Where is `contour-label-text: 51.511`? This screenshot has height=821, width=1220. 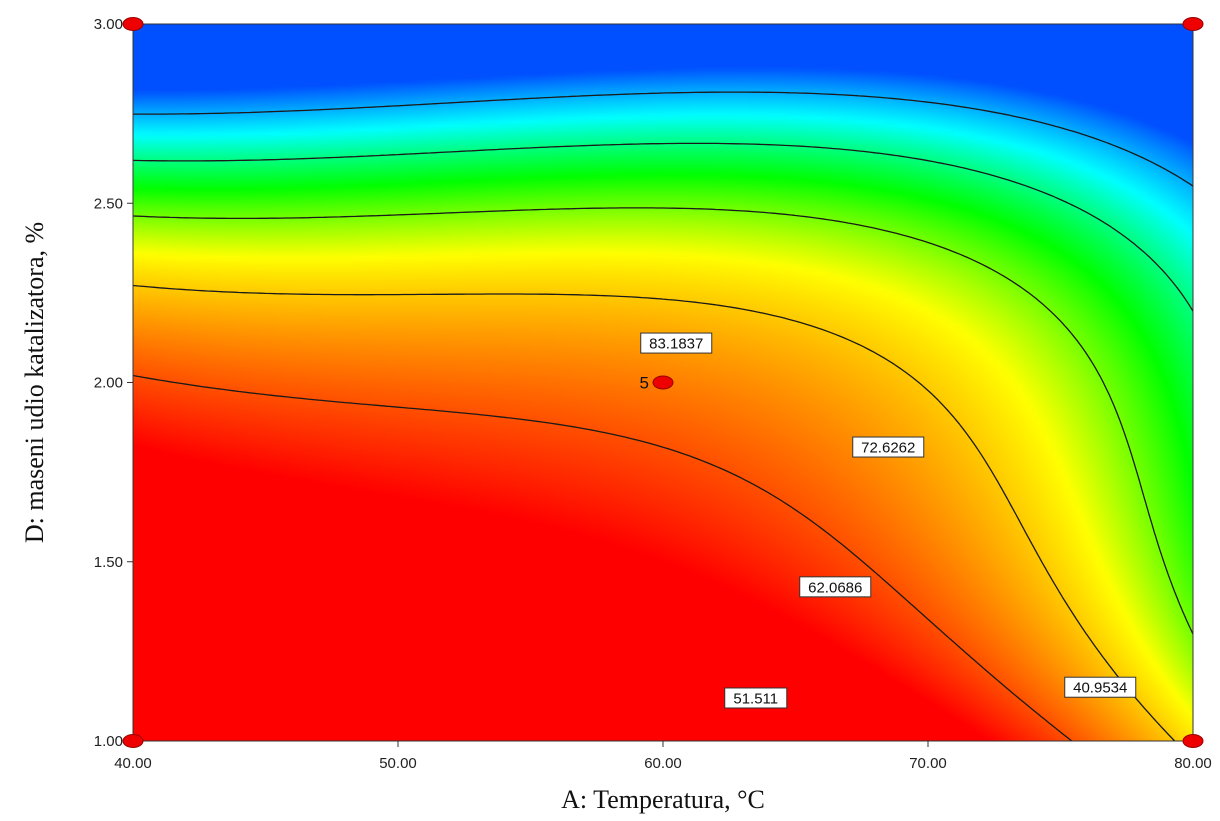
contour-label-text: 51.511 is located at coordinates (755, 698).